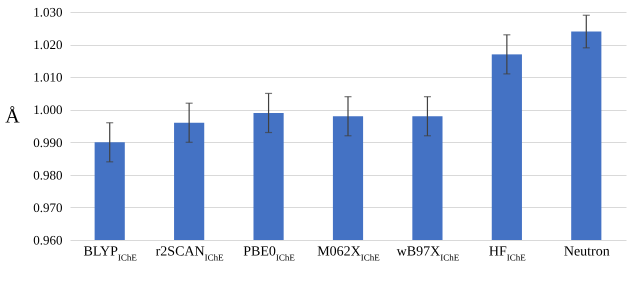  What do you see at coordinates (587, 252) in the screenshot?
I see `x-tick-label: Neutron` at bounding box center [587, 252].